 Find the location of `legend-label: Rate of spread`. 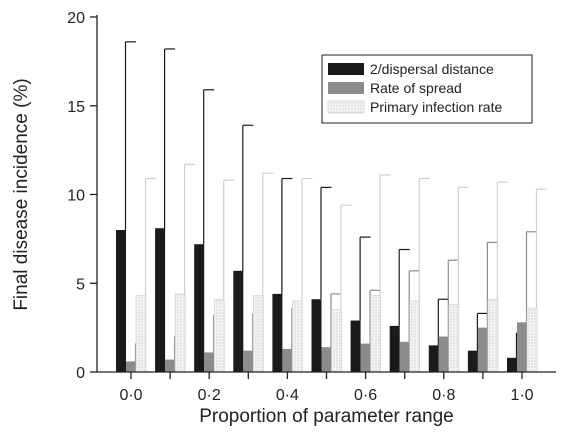

legend-label: Rate of spread is located at coordinates (416, 88).